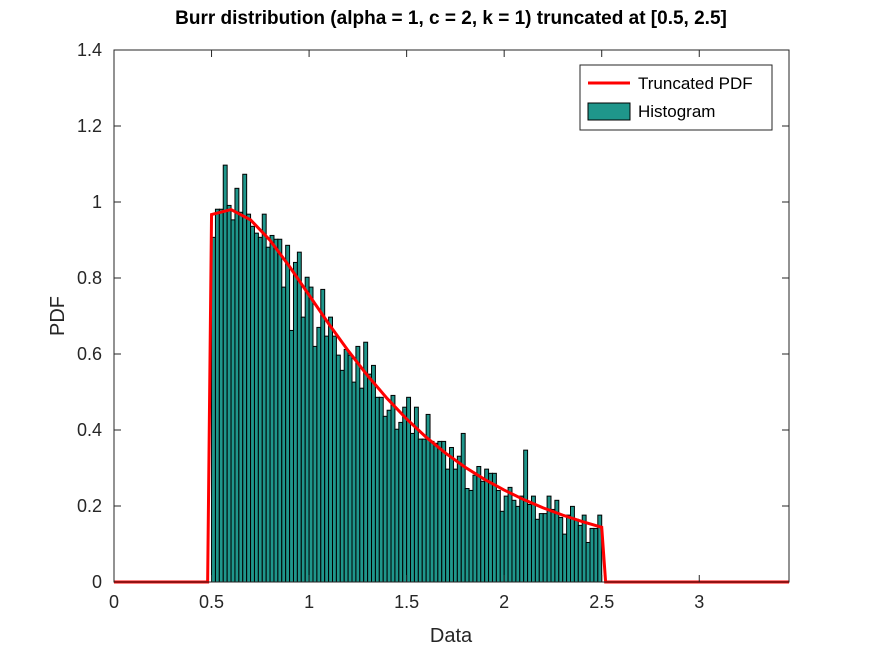 This screenshot has height=659, width=872. What do you see at coordinates (406, 602) in the screenshot?
I see `x-tick-label: 1.5` at bounding box center [406, 602].